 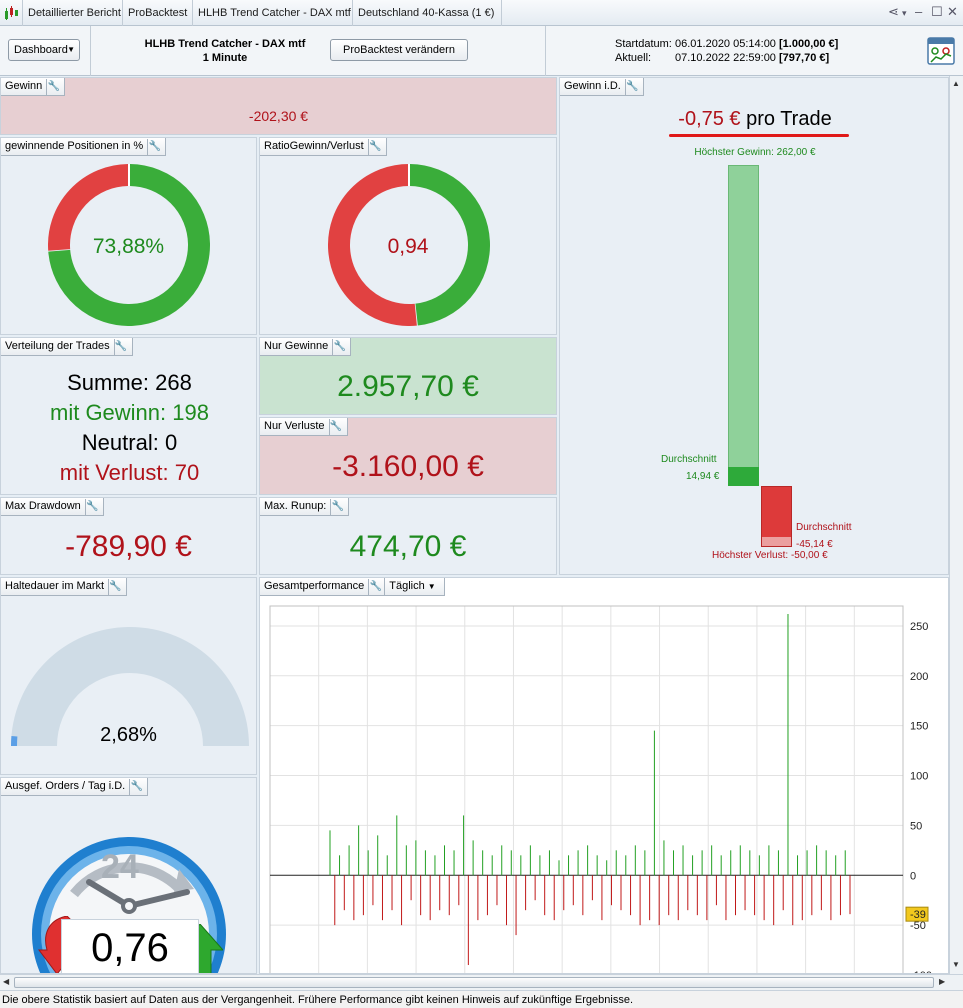 I want to click on avg-gain-value: 14,94 €, so click(x=703, y=476).